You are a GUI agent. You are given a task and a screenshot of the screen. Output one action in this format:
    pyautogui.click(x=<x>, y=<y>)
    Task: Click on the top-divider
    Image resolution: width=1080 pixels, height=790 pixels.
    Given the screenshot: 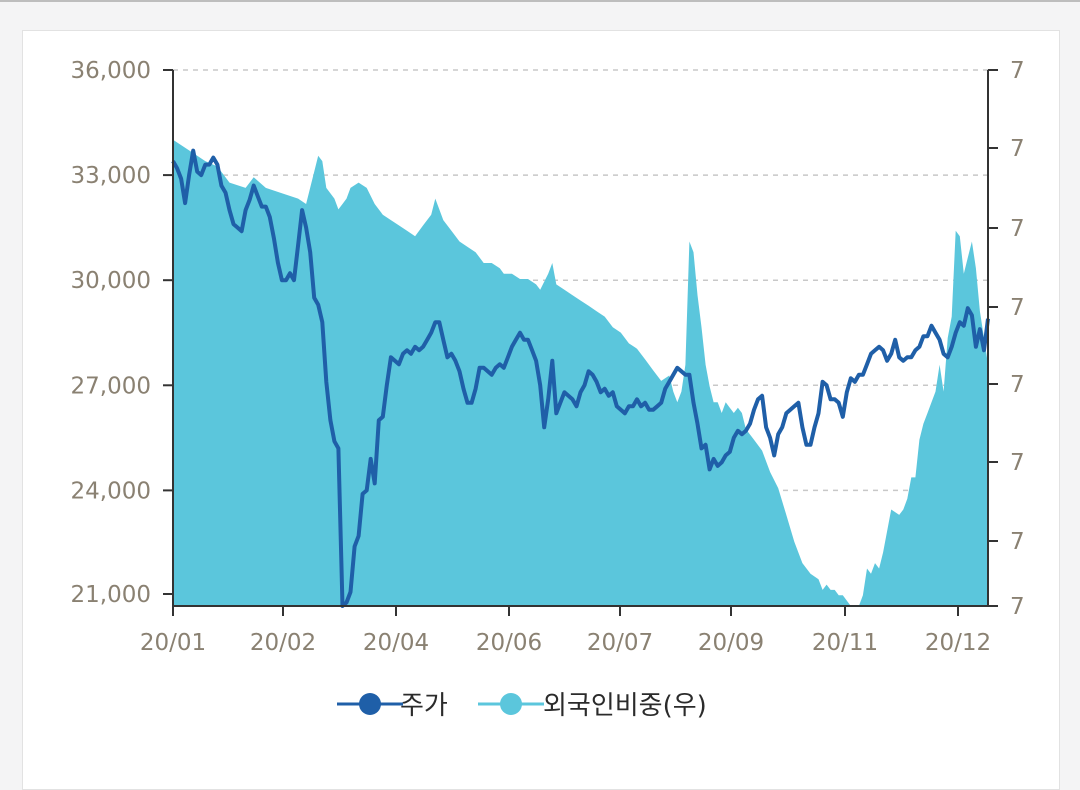 What is the action you would take?
    pyautogui.click(x=540, y=1)
    